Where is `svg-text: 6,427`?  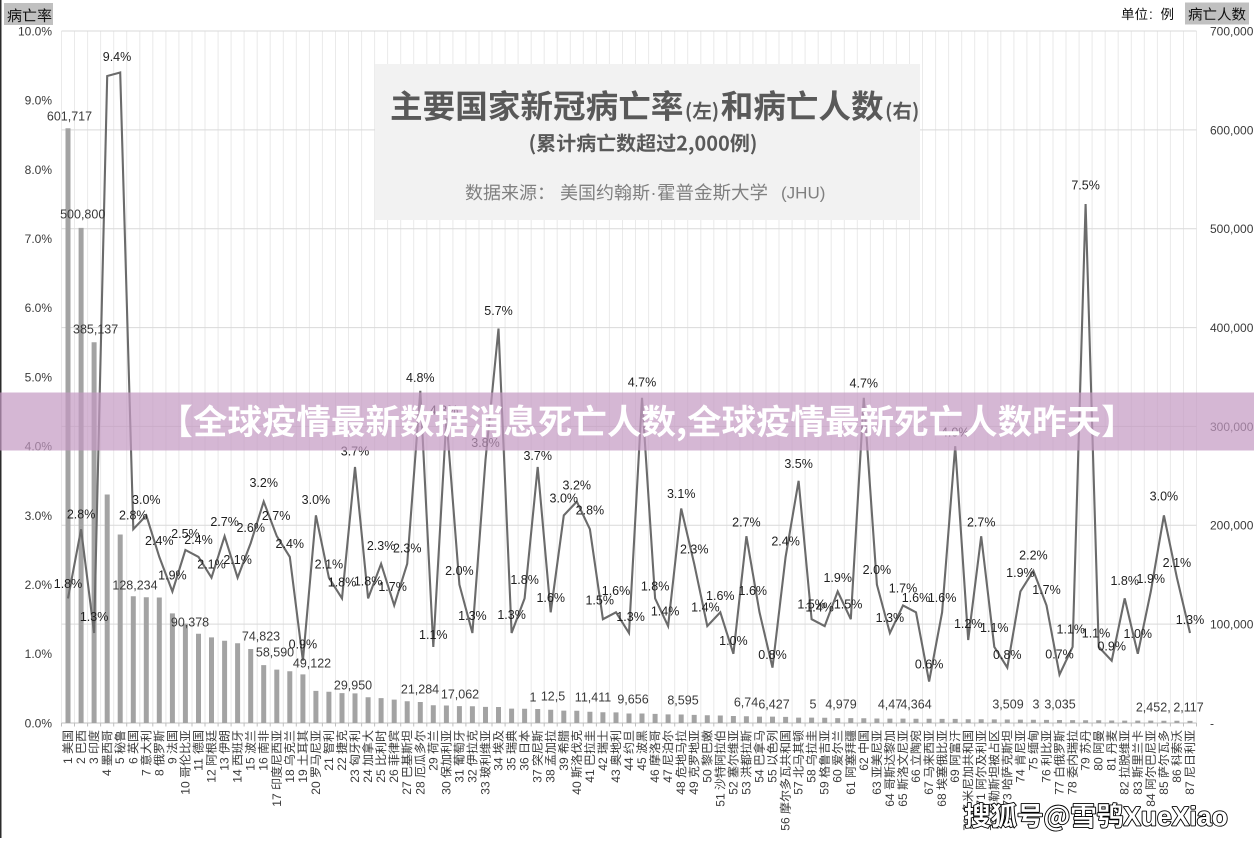 svg-text: 6,427 is located at coordinates (773, 704).